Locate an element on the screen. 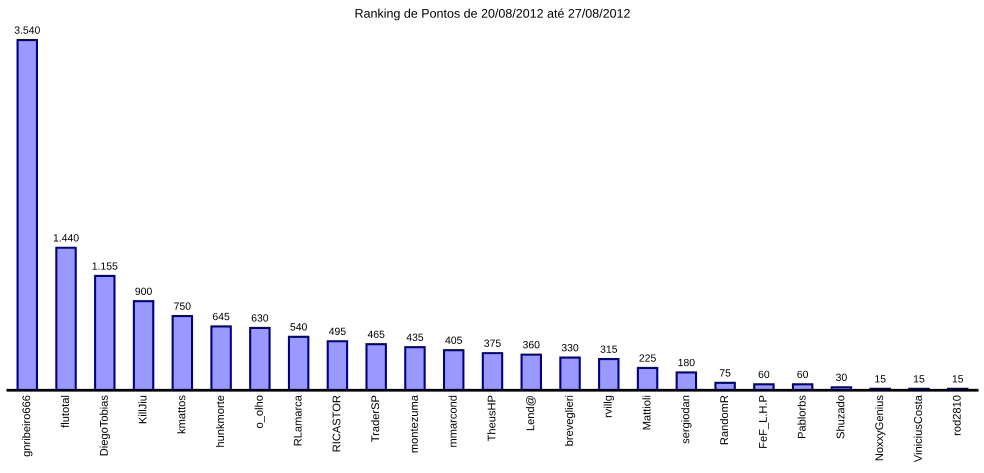 This screenshot has width=984, height=473. data-label: 630 is located at coordinates (260, 318).